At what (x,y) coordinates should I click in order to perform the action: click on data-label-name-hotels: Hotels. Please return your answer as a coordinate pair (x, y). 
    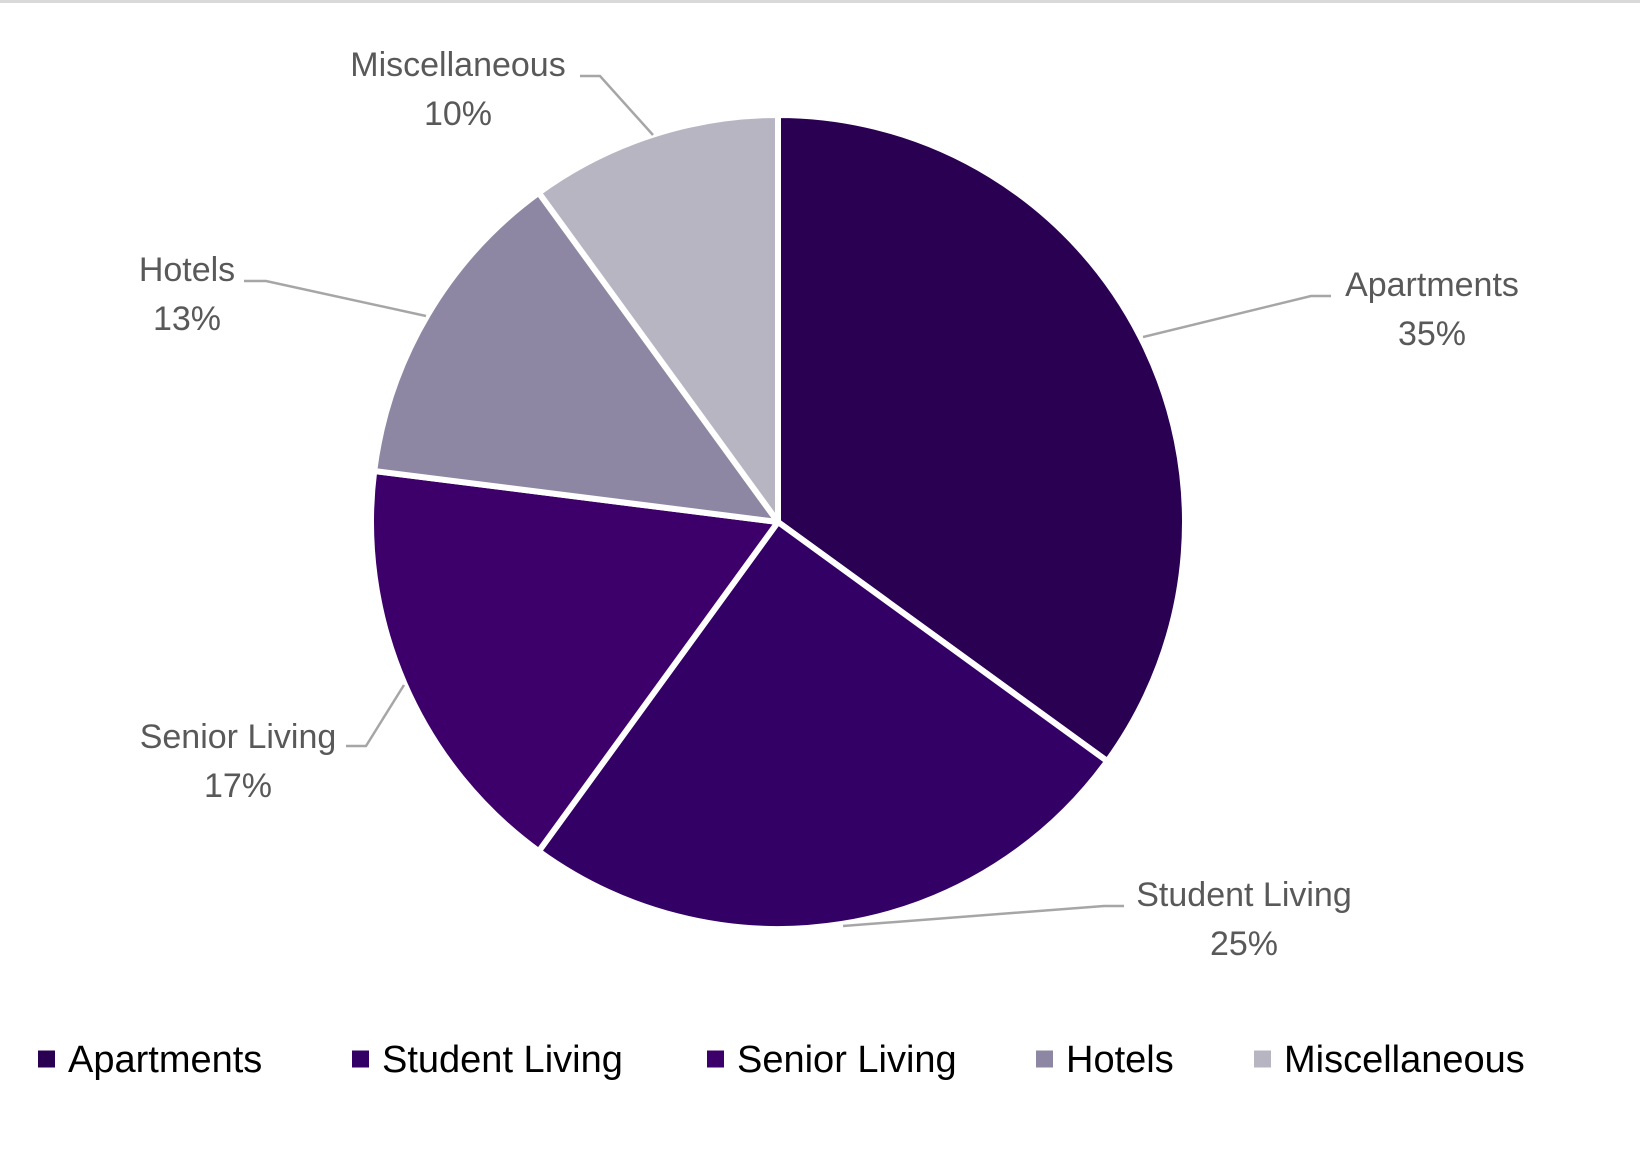
    Looking at the image, I should click on (187, 270).